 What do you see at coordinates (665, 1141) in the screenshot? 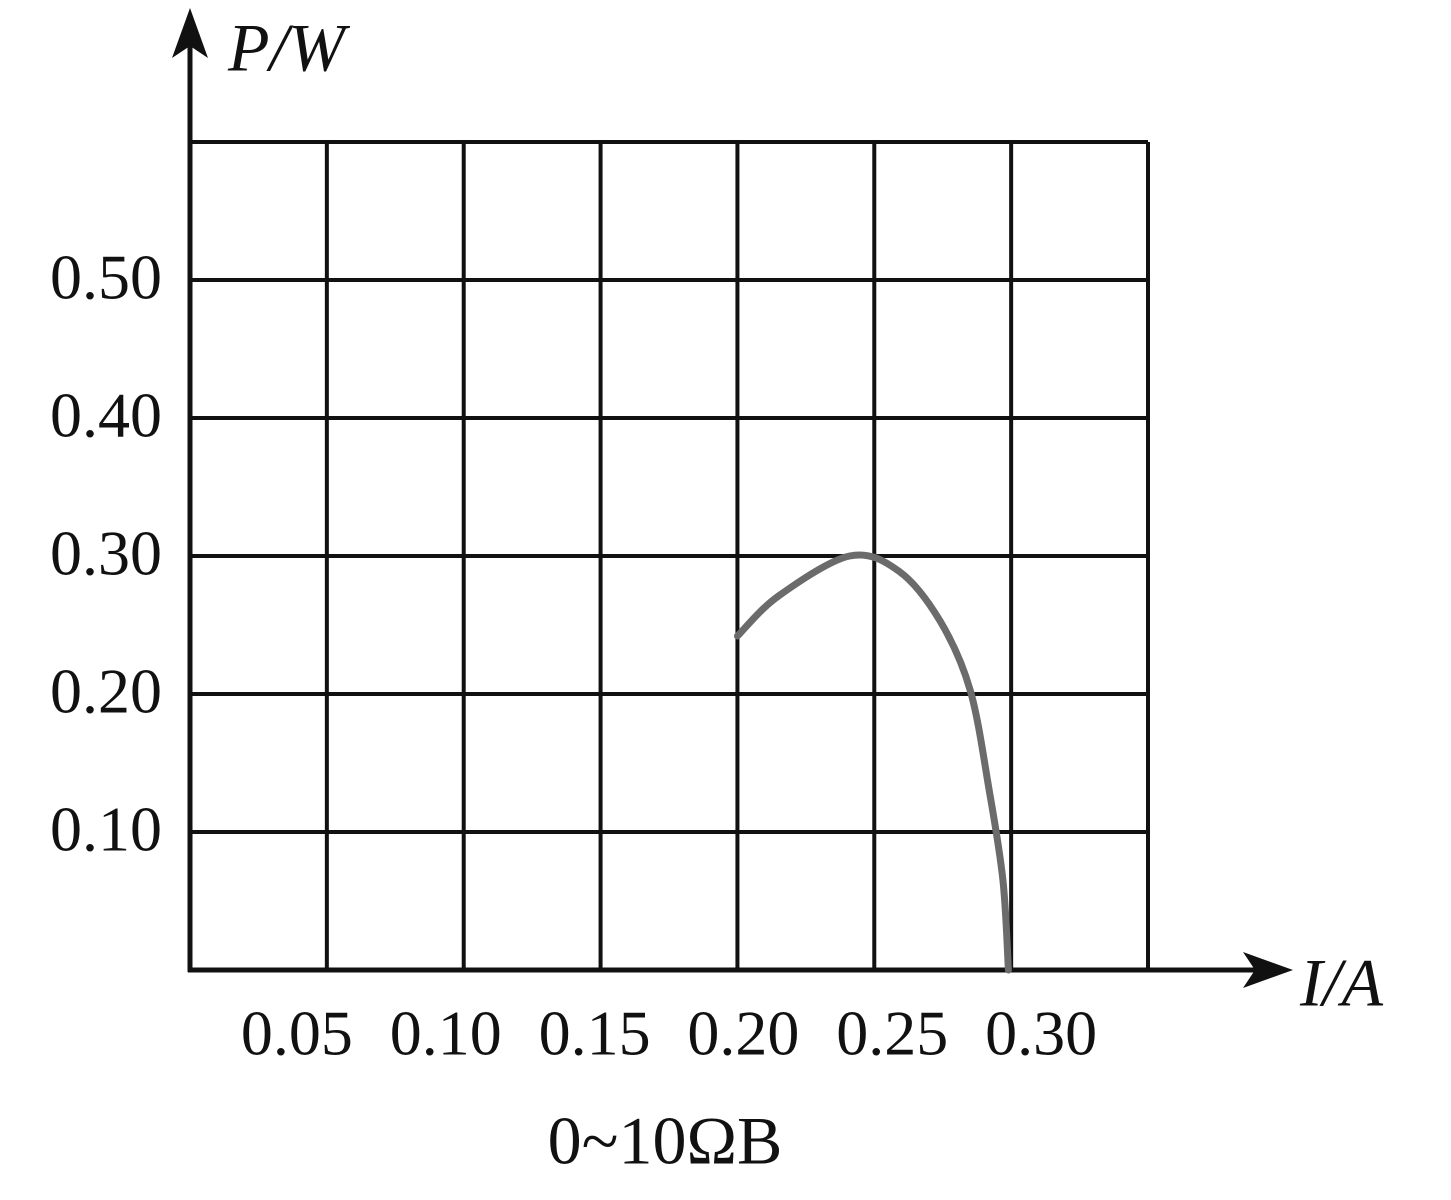
I see `caption: 0~10ΩB` at bounding box center [665, 1141].